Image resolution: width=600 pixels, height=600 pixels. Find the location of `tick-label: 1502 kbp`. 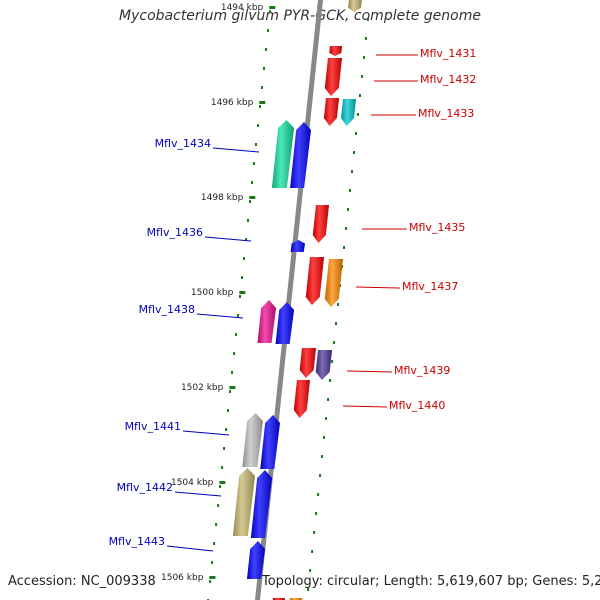

tick-label: 1502 kbp is located at coordinates (202, 388).